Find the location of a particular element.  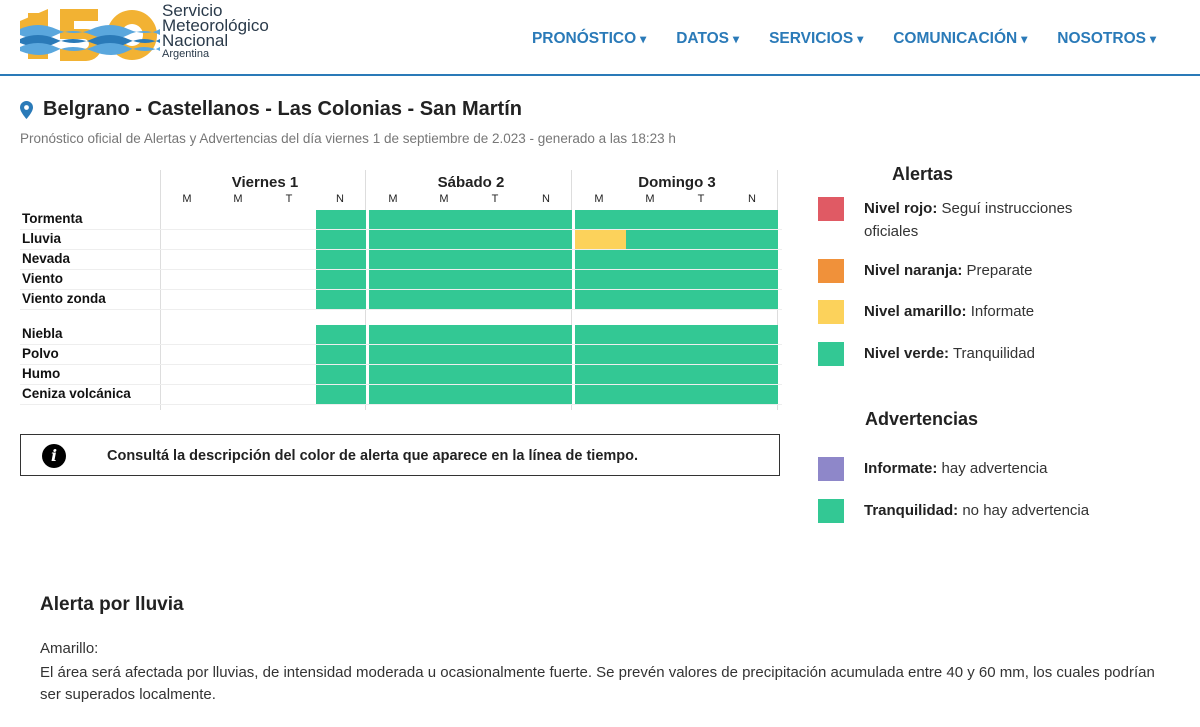

slot-header: N is located at coordinates (752, 199).